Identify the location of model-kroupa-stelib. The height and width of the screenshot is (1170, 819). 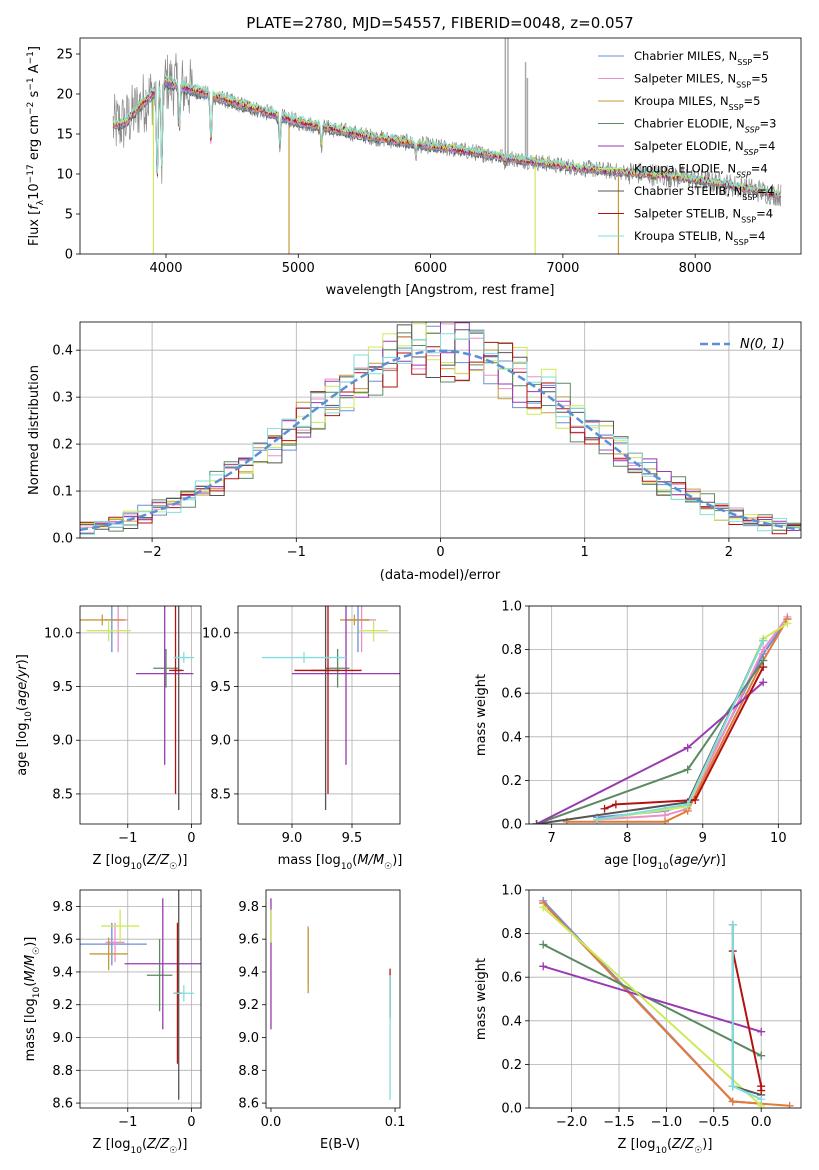
(446, 135).